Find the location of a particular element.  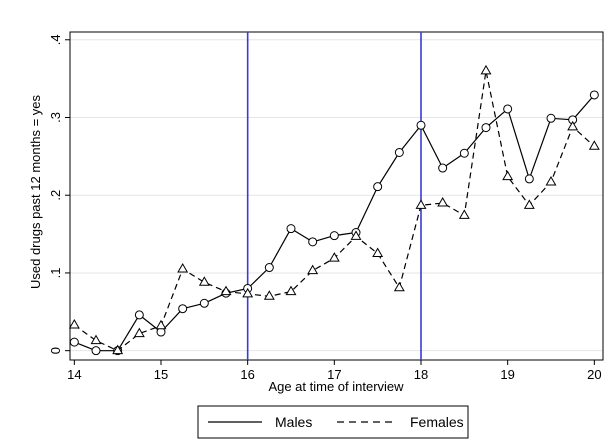

y-tick-label-3: .3 is located at coordinates (55, 117).